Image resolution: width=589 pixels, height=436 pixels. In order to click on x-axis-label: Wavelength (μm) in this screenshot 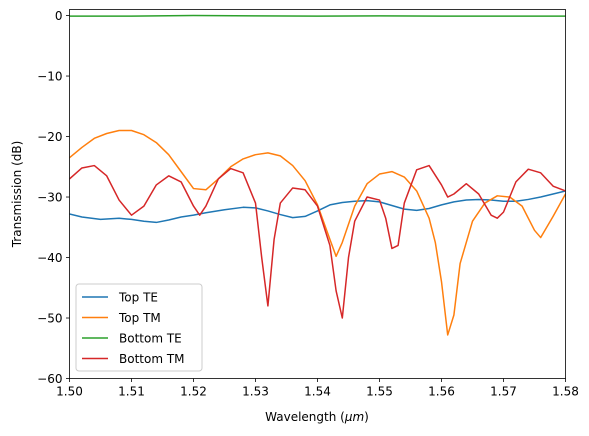, I will do `click(317, 417)`.